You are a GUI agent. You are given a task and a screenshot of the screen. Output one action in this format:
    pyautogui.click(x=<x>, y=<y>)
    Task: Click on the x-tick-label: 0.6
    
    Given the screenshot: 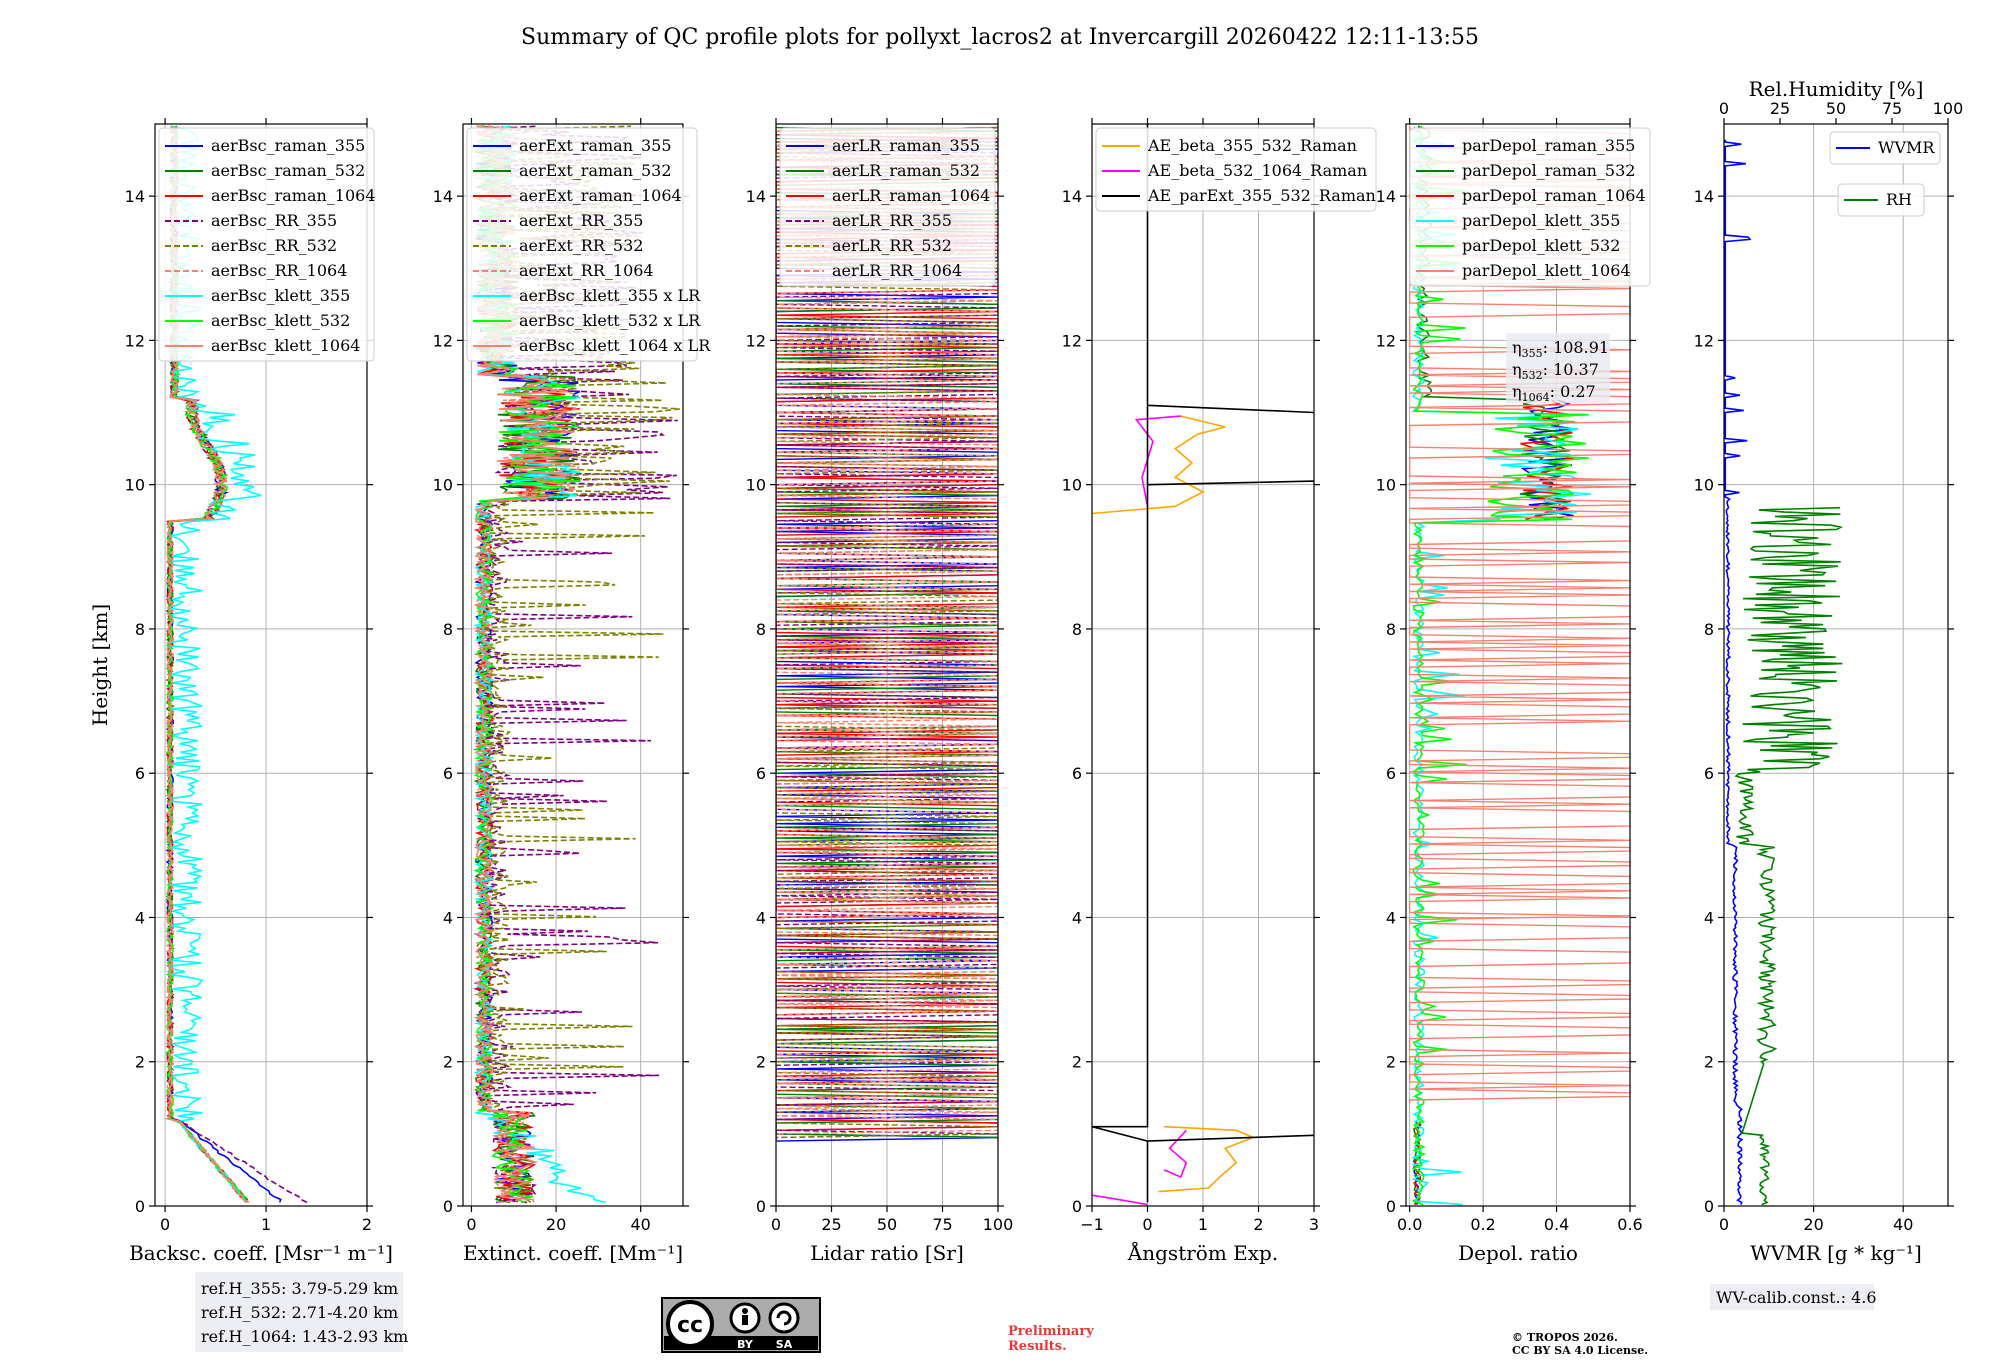 What is the action you would take?
    pyautogui.click(x=1629, y=1224)
    